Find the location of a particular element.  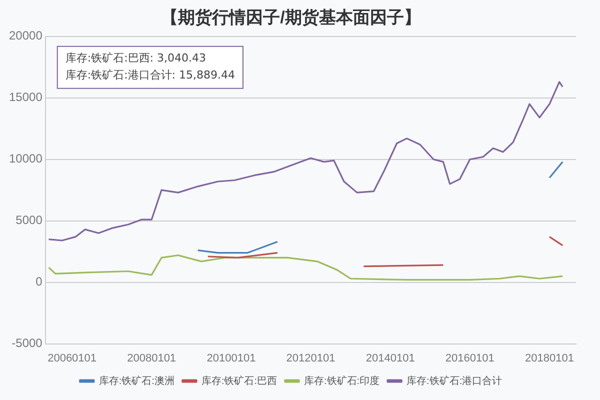

legend-label: 库存:铁矿石:港口合计 is located at coordinates (454, 380).